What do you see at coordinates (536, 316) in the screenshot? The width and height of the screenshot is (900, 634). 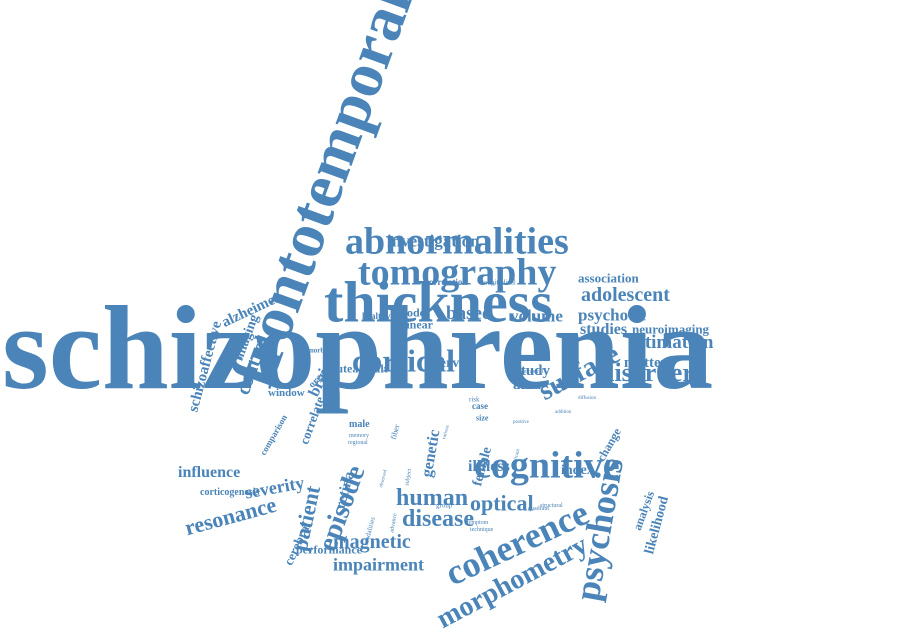 I see `word-volume: volume` at bounding box center [536, 316].